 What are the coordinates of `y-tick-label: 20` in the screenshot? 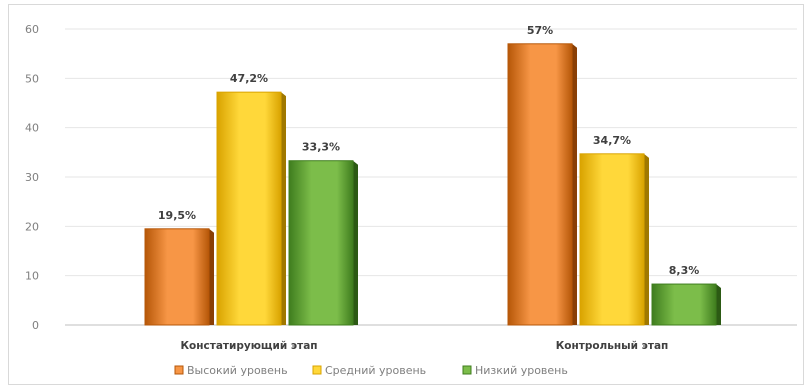 It's located at (32, 226).